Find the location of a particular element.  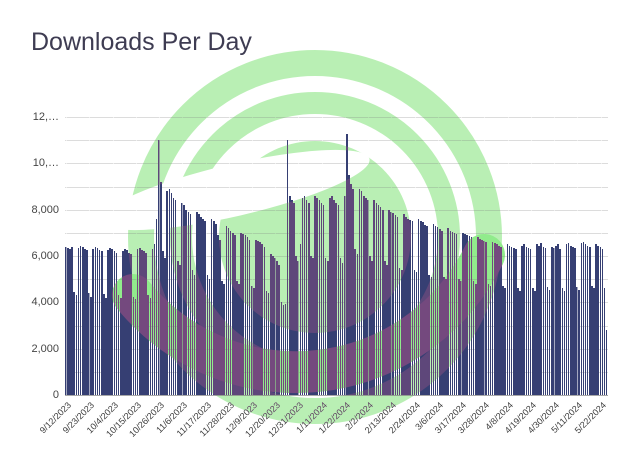

y-axis-label: 6,000 is located at coordinates (45, 256).